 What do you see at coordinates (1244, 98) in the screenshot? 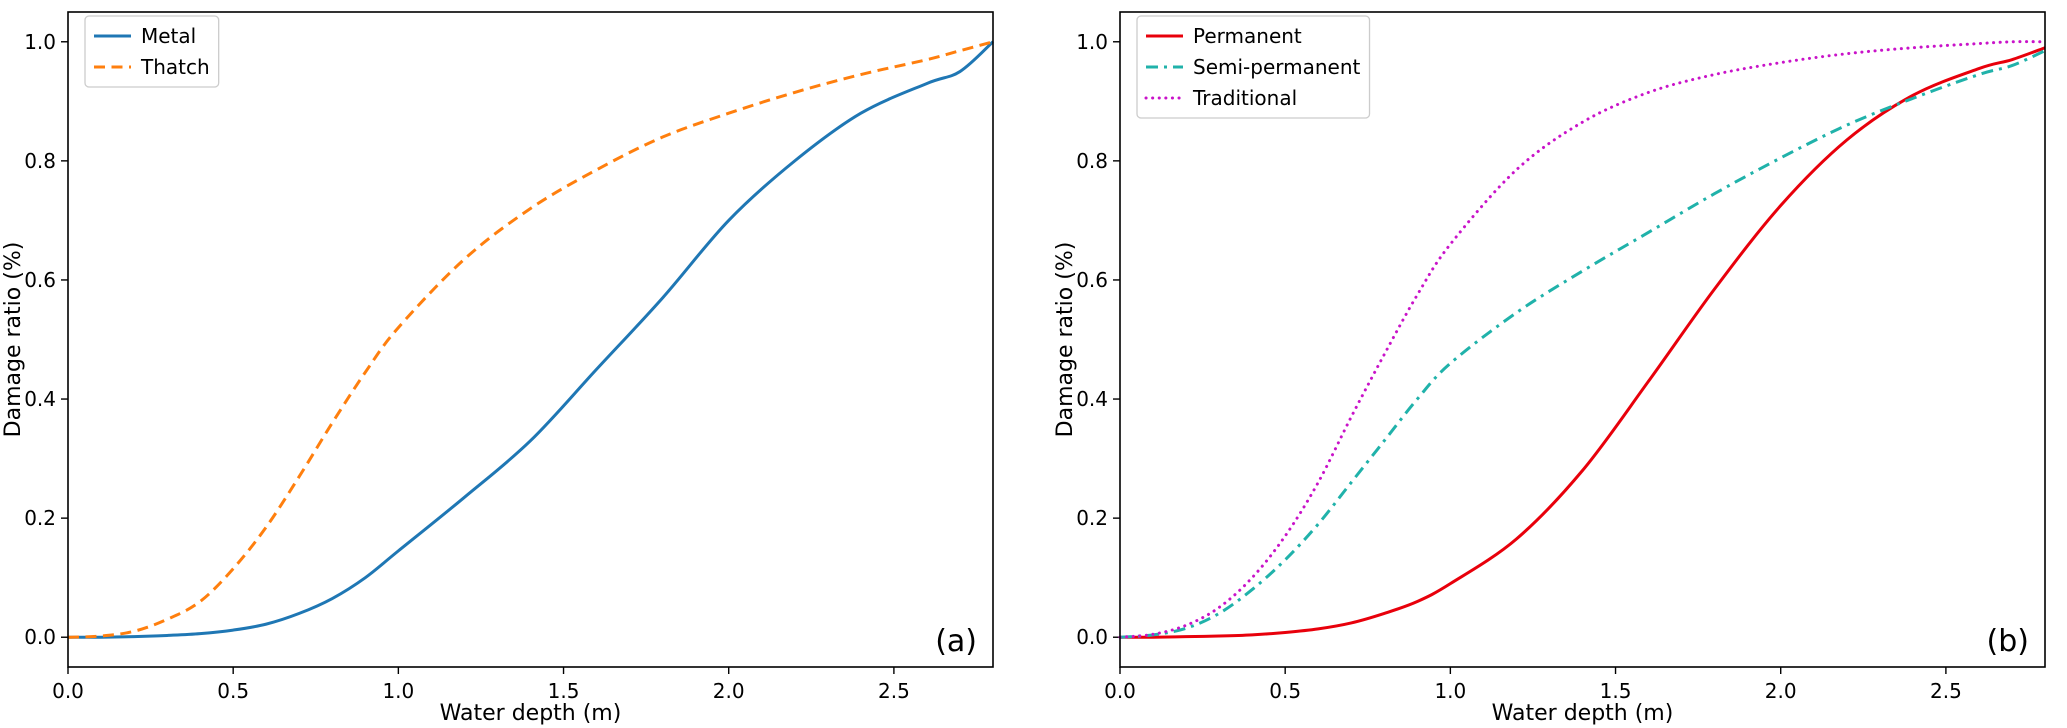
I see `legend-label: Traditional` at bounding box center [1244, 98].